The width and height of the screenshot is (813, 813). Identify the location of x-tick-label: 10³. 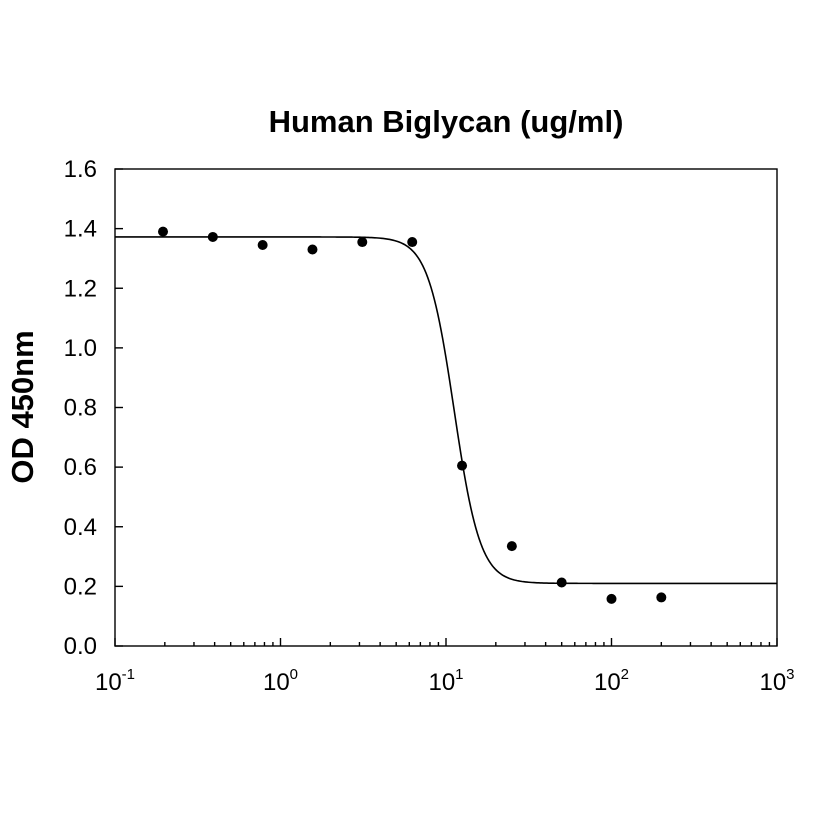
(776, 681).